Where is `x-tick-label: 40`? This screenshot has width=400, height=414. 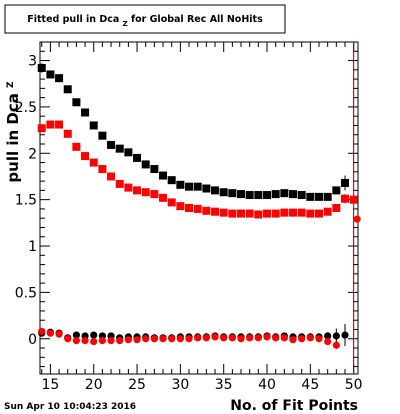
x-tick-label: 40 is located at coordinates (267, 385).